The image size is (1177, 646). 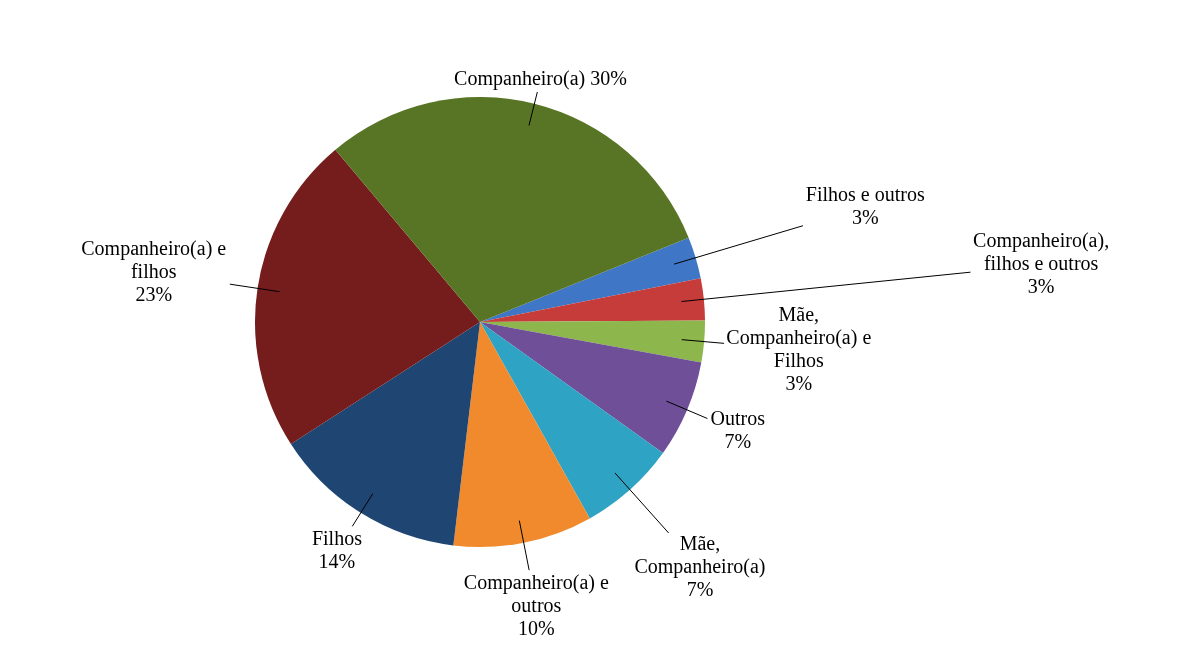 What do you see at coordinates (536, 593) in the screenshot?
I see `slice-label: Companheiro(a) e outros` at bounding box center [536, 593].